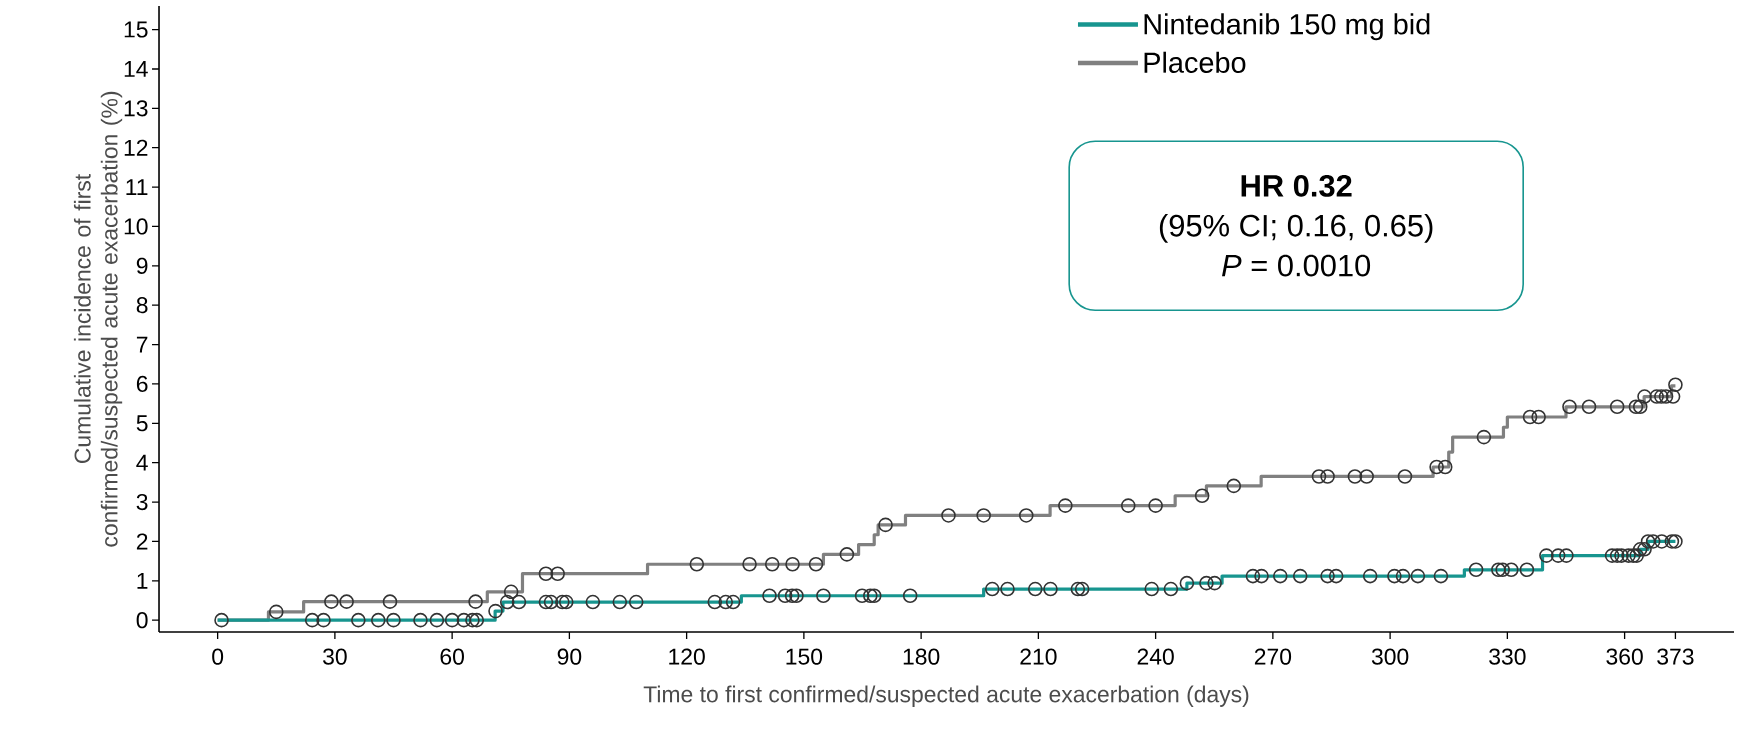  I want to click on y-tick-label: 0, so click(142, 620).